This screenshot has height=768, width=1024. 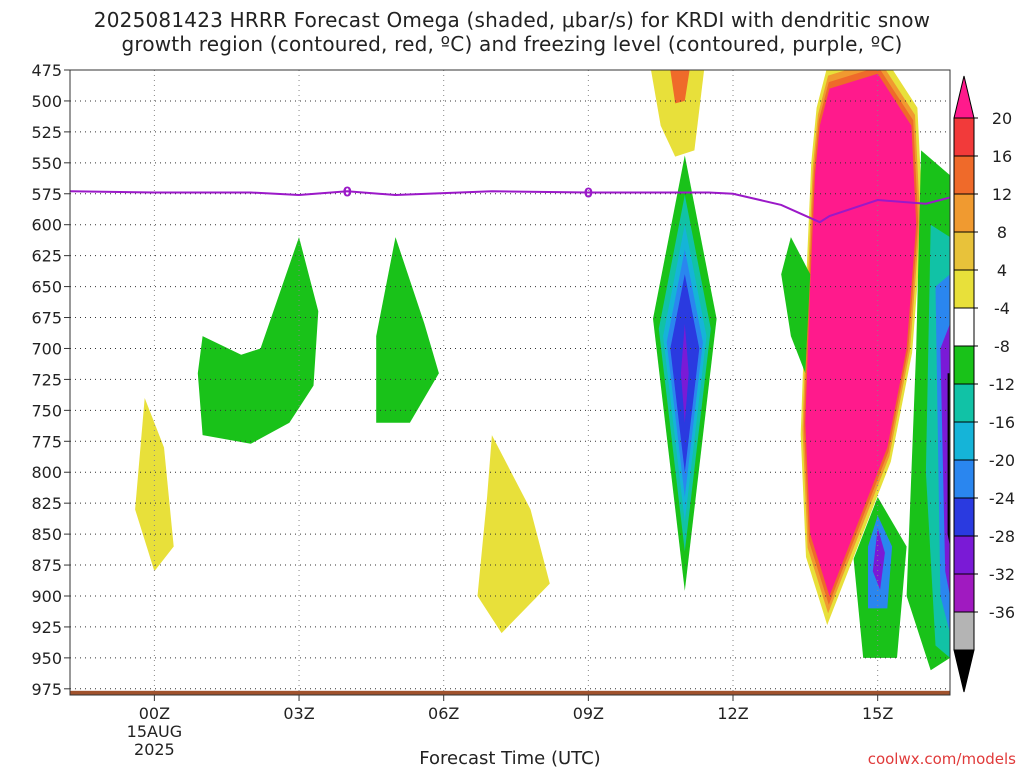 What do you see at coordinates (46, 441) in the screenshot?
I see `y-tick-label: 775` at bounding box center [46, 441].